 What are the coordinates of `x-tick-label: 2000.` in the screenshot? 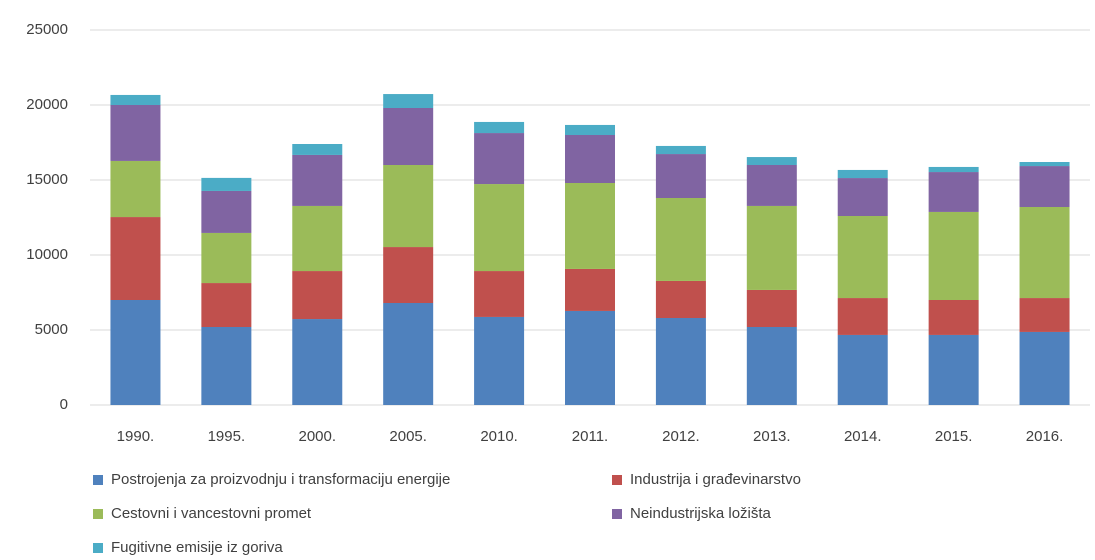 It's located at (317, 436).